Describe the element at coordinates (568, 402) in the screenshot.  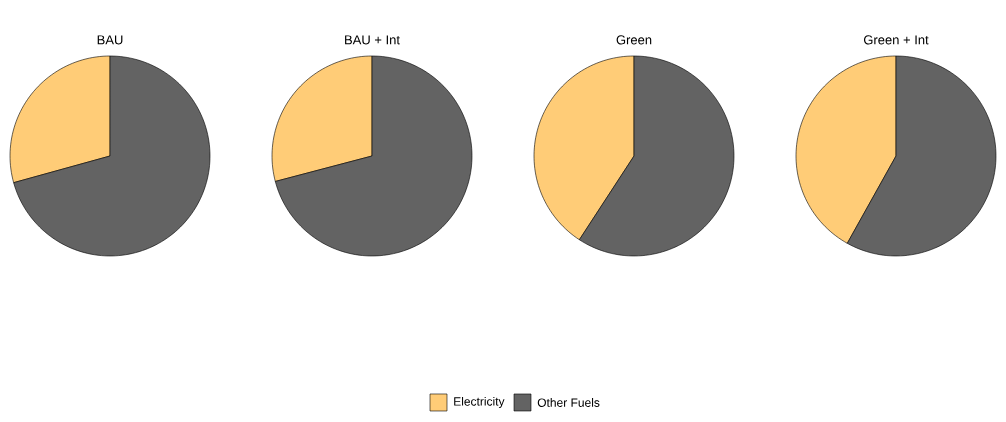
I see `legend-label: Other Fuels` at that location.